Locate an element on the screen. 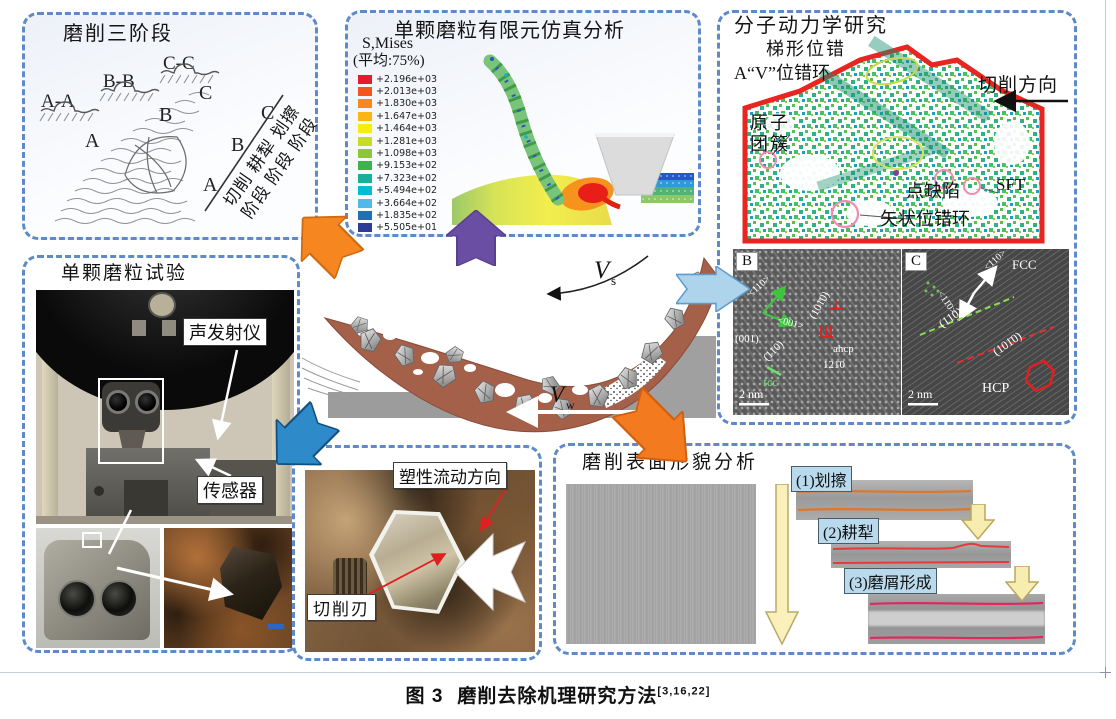 The width and height of the screenshot is (1116, 719). cutting-edge-label: 切削刃 is located at coordinates (341, 607).